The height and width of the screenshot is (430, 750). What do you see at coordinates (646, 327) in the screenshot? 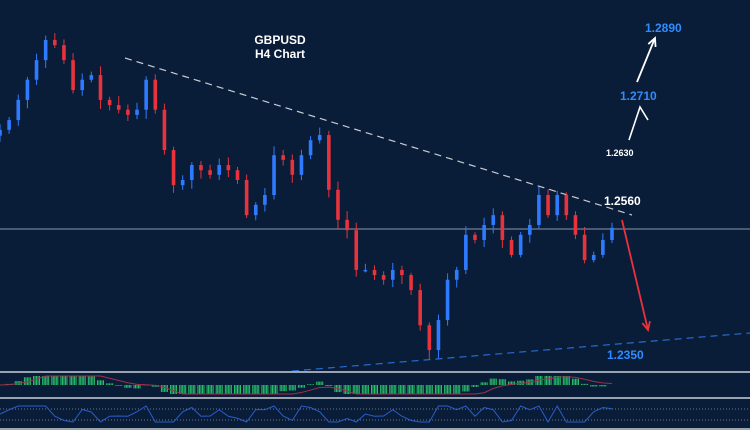
I see `bearish-arrow-head` at bounding box center [646, 327].